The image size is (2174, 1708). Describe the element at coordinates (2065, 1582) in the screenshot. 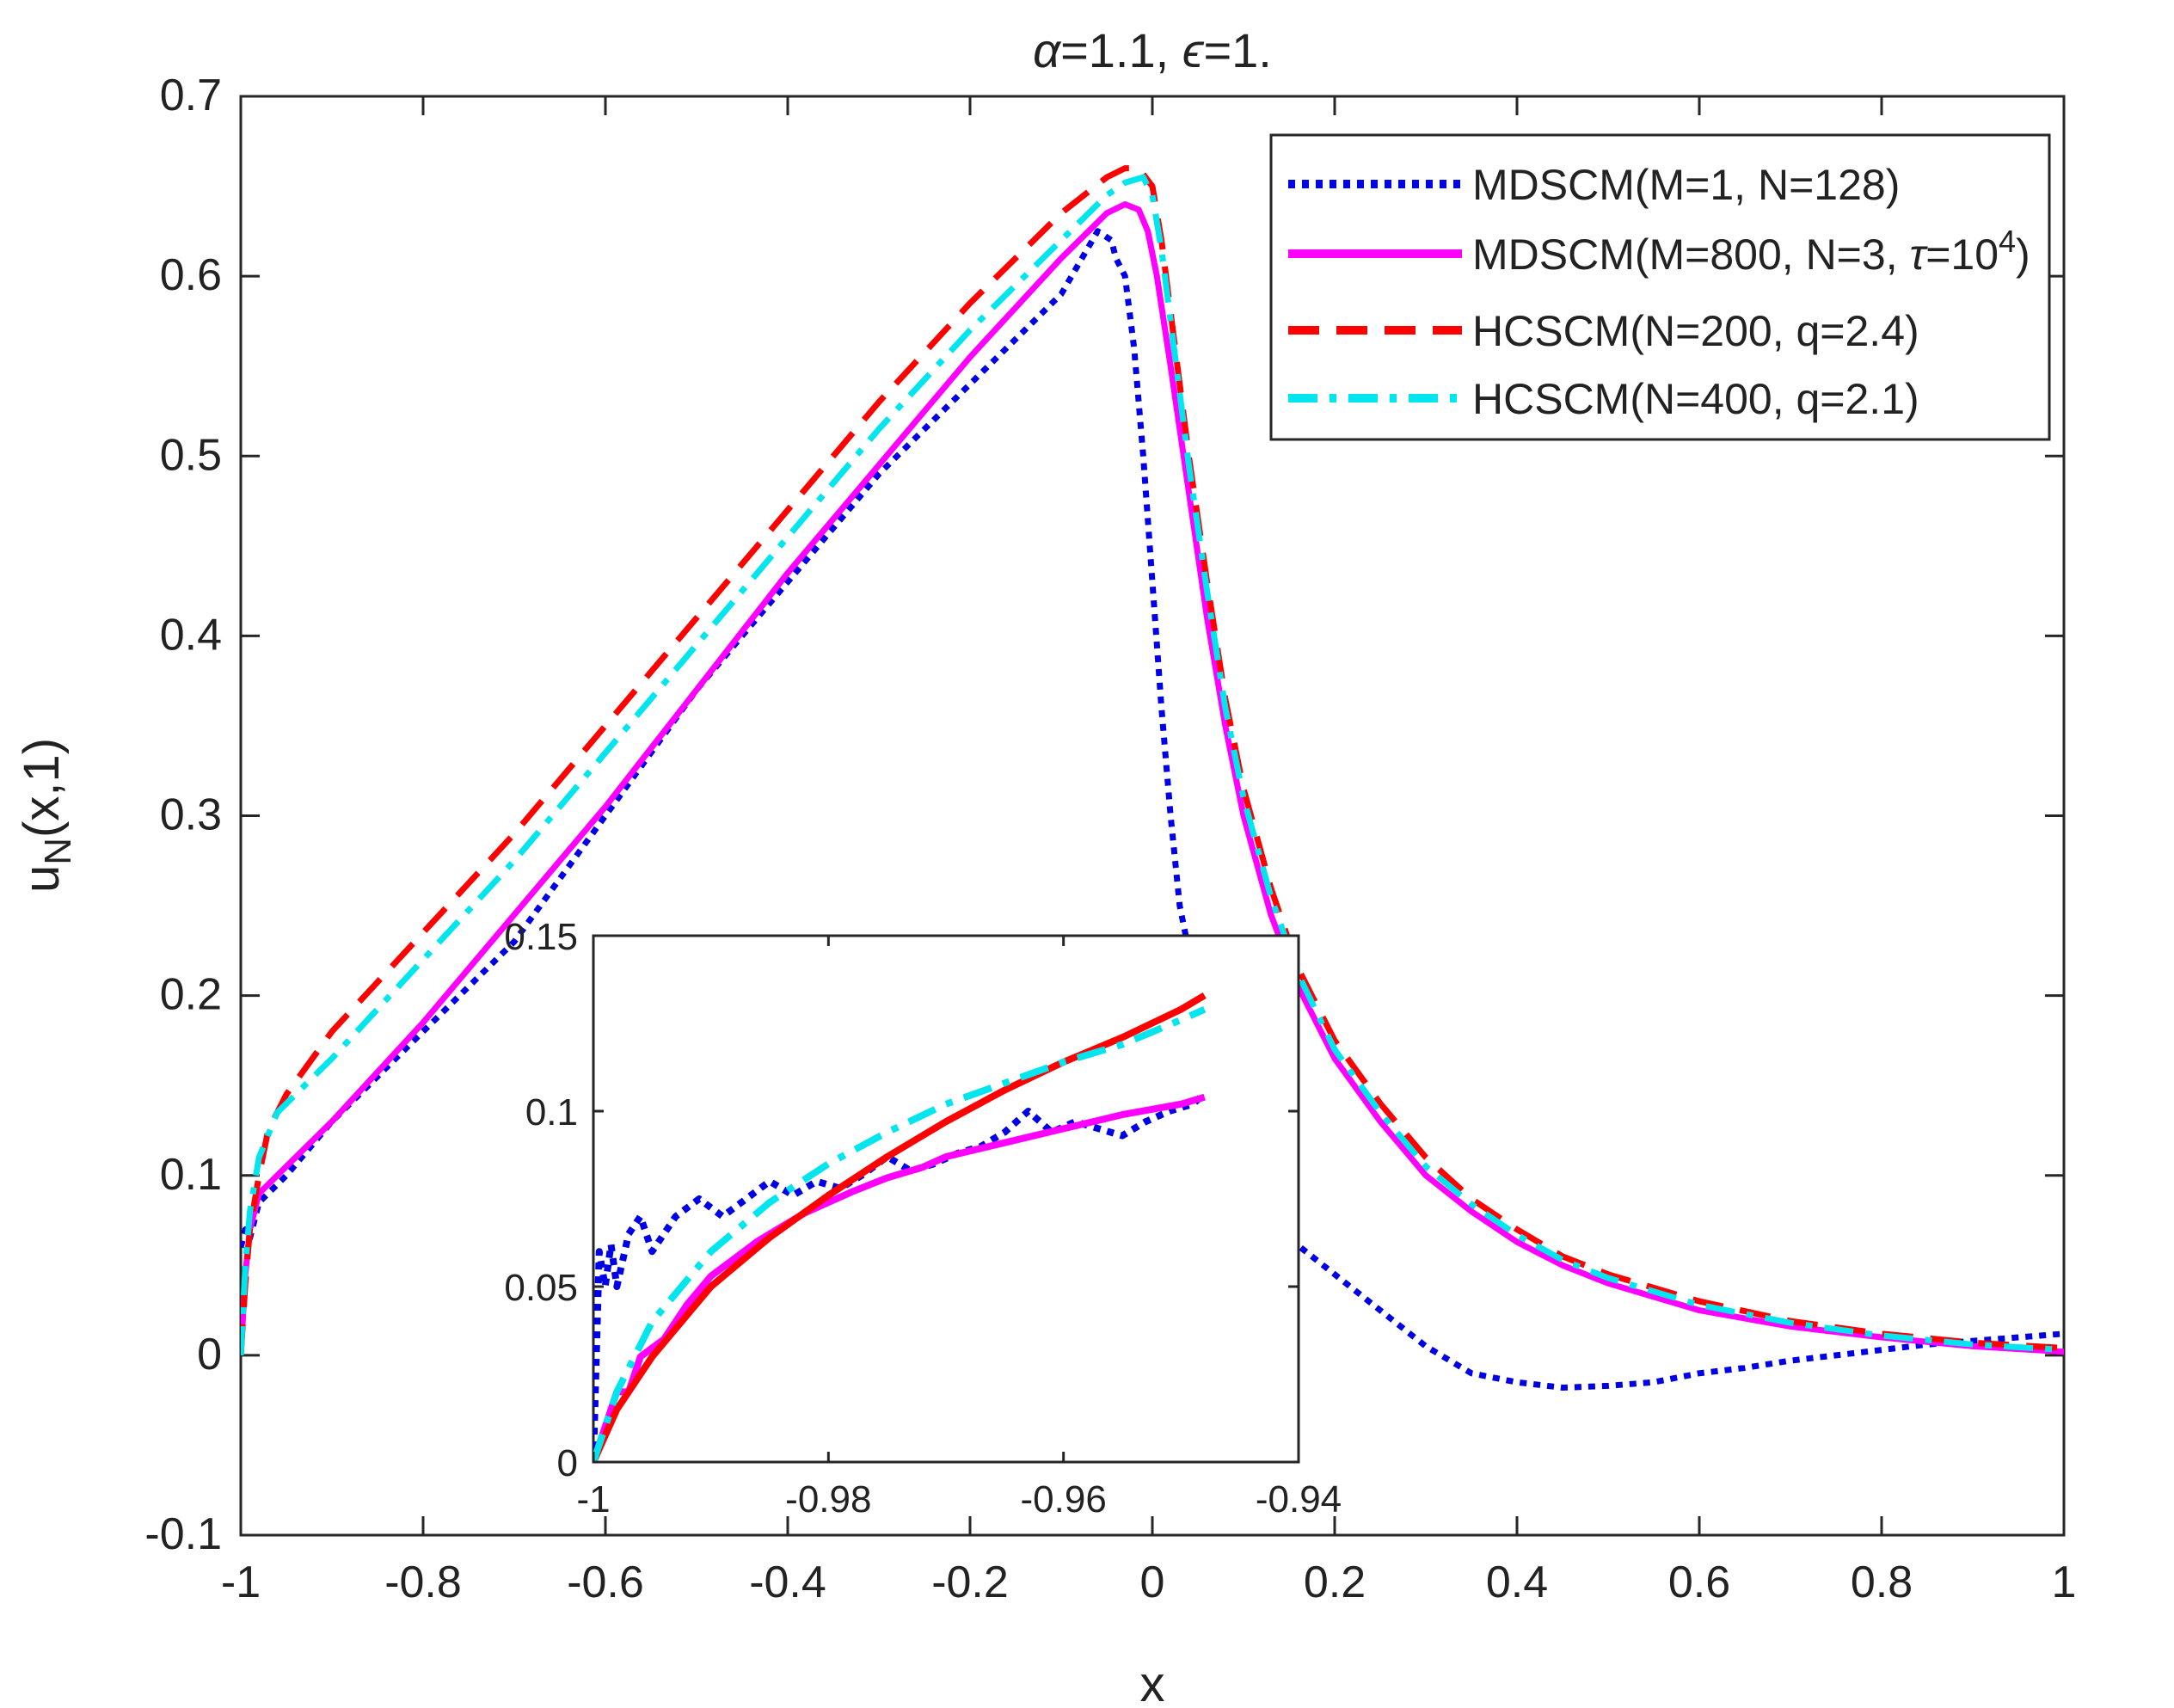

I see `main-x-tick-label: 1` at that location.